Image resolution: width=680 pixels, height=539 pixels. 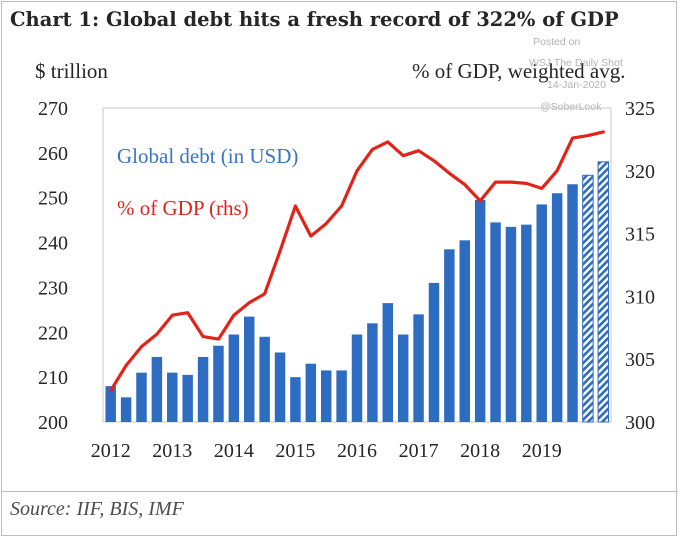 What do you see at coordinates (480, 451) in the screenshot?
I see `x-tick-label: 2018` at bounding box center [480, 451].